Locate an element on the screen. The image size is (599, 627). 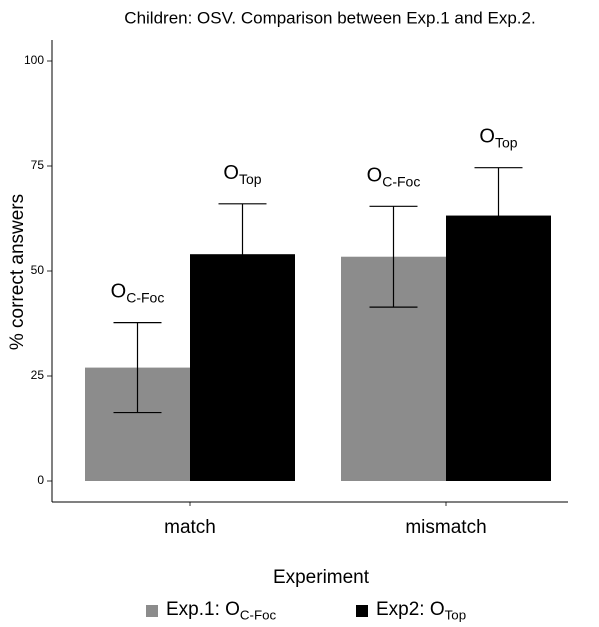
x-tick-label: match is located at coordinates (190, 527).